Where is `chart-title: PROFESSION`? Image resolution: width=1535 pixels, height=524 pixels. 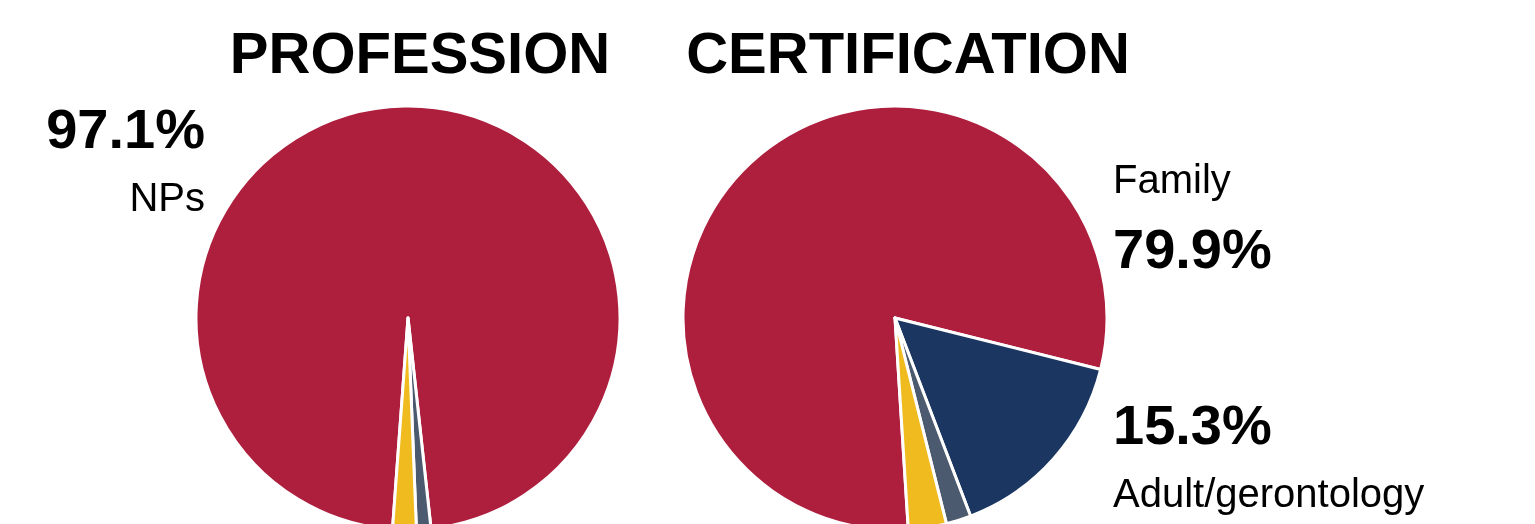
chart-title: PROFESSION is located at coordinates (420, 52).